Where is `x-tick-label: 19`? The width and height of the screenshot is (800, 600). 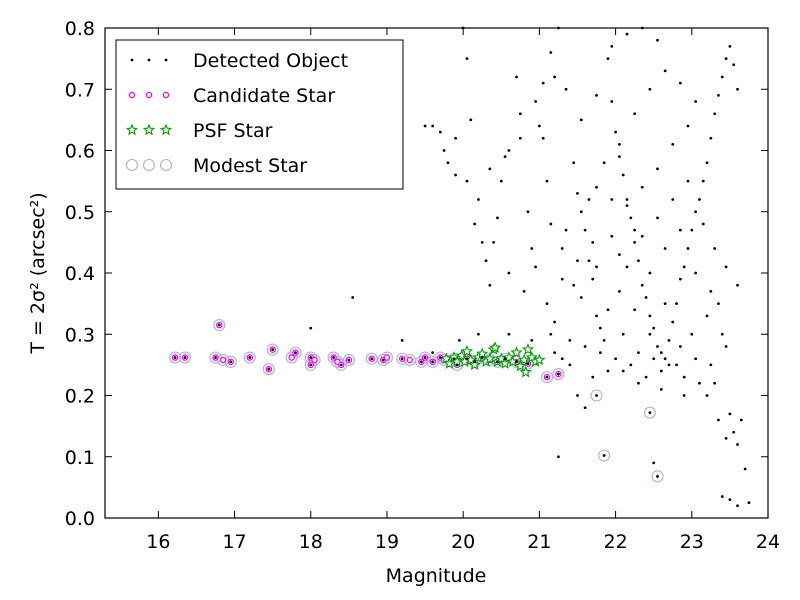 x-tick-label: 19 is located at coordinates (387, 542).